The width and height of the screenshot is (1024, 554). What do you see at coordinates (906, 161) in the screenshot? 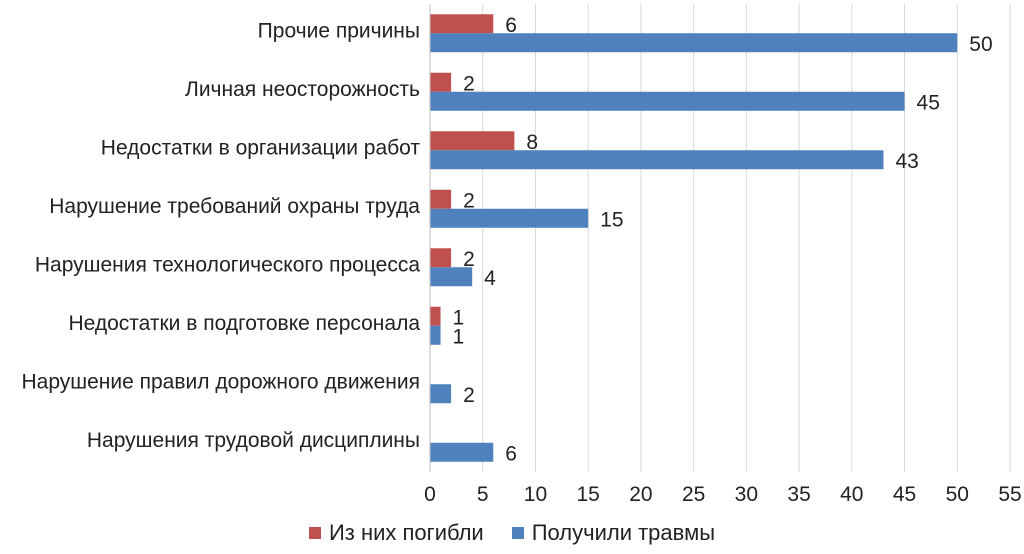
I see `data-label: 43` at bounding box center [906, 161].